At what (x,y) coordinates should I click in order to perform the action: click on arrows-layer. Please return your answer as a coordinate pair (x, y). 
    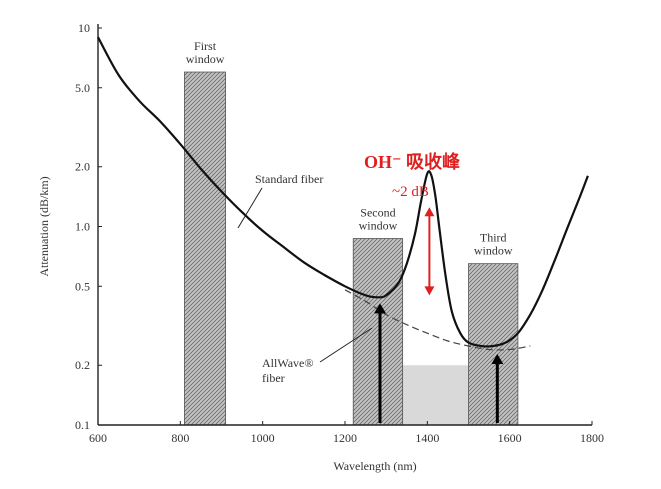
    Looking at the image, I should click on (438, 315).